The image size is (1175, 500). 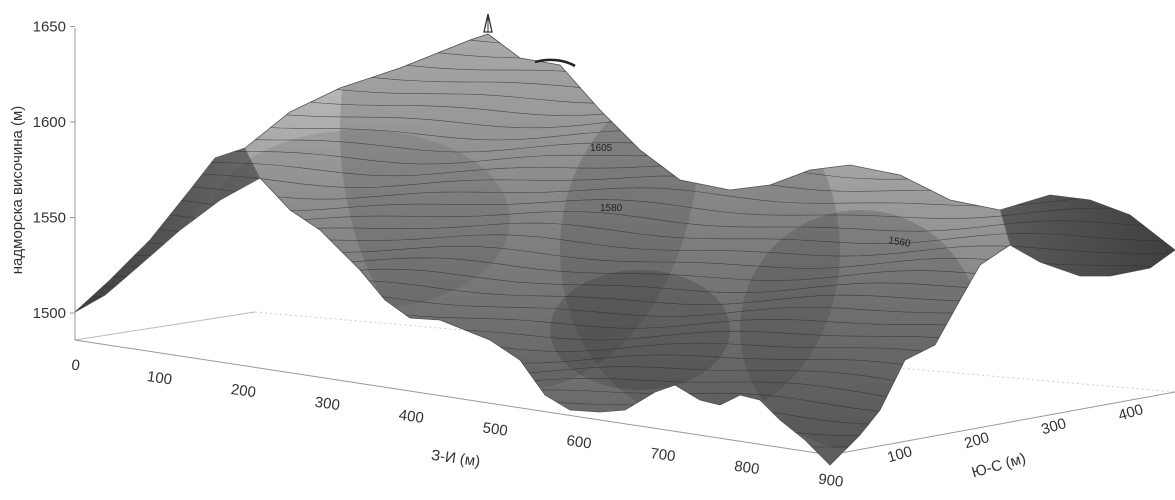 What do you see at coordinates (899, 242) in the screenshot?
I see `contour-label-1560: 1560` at bounding box center [899, 242].